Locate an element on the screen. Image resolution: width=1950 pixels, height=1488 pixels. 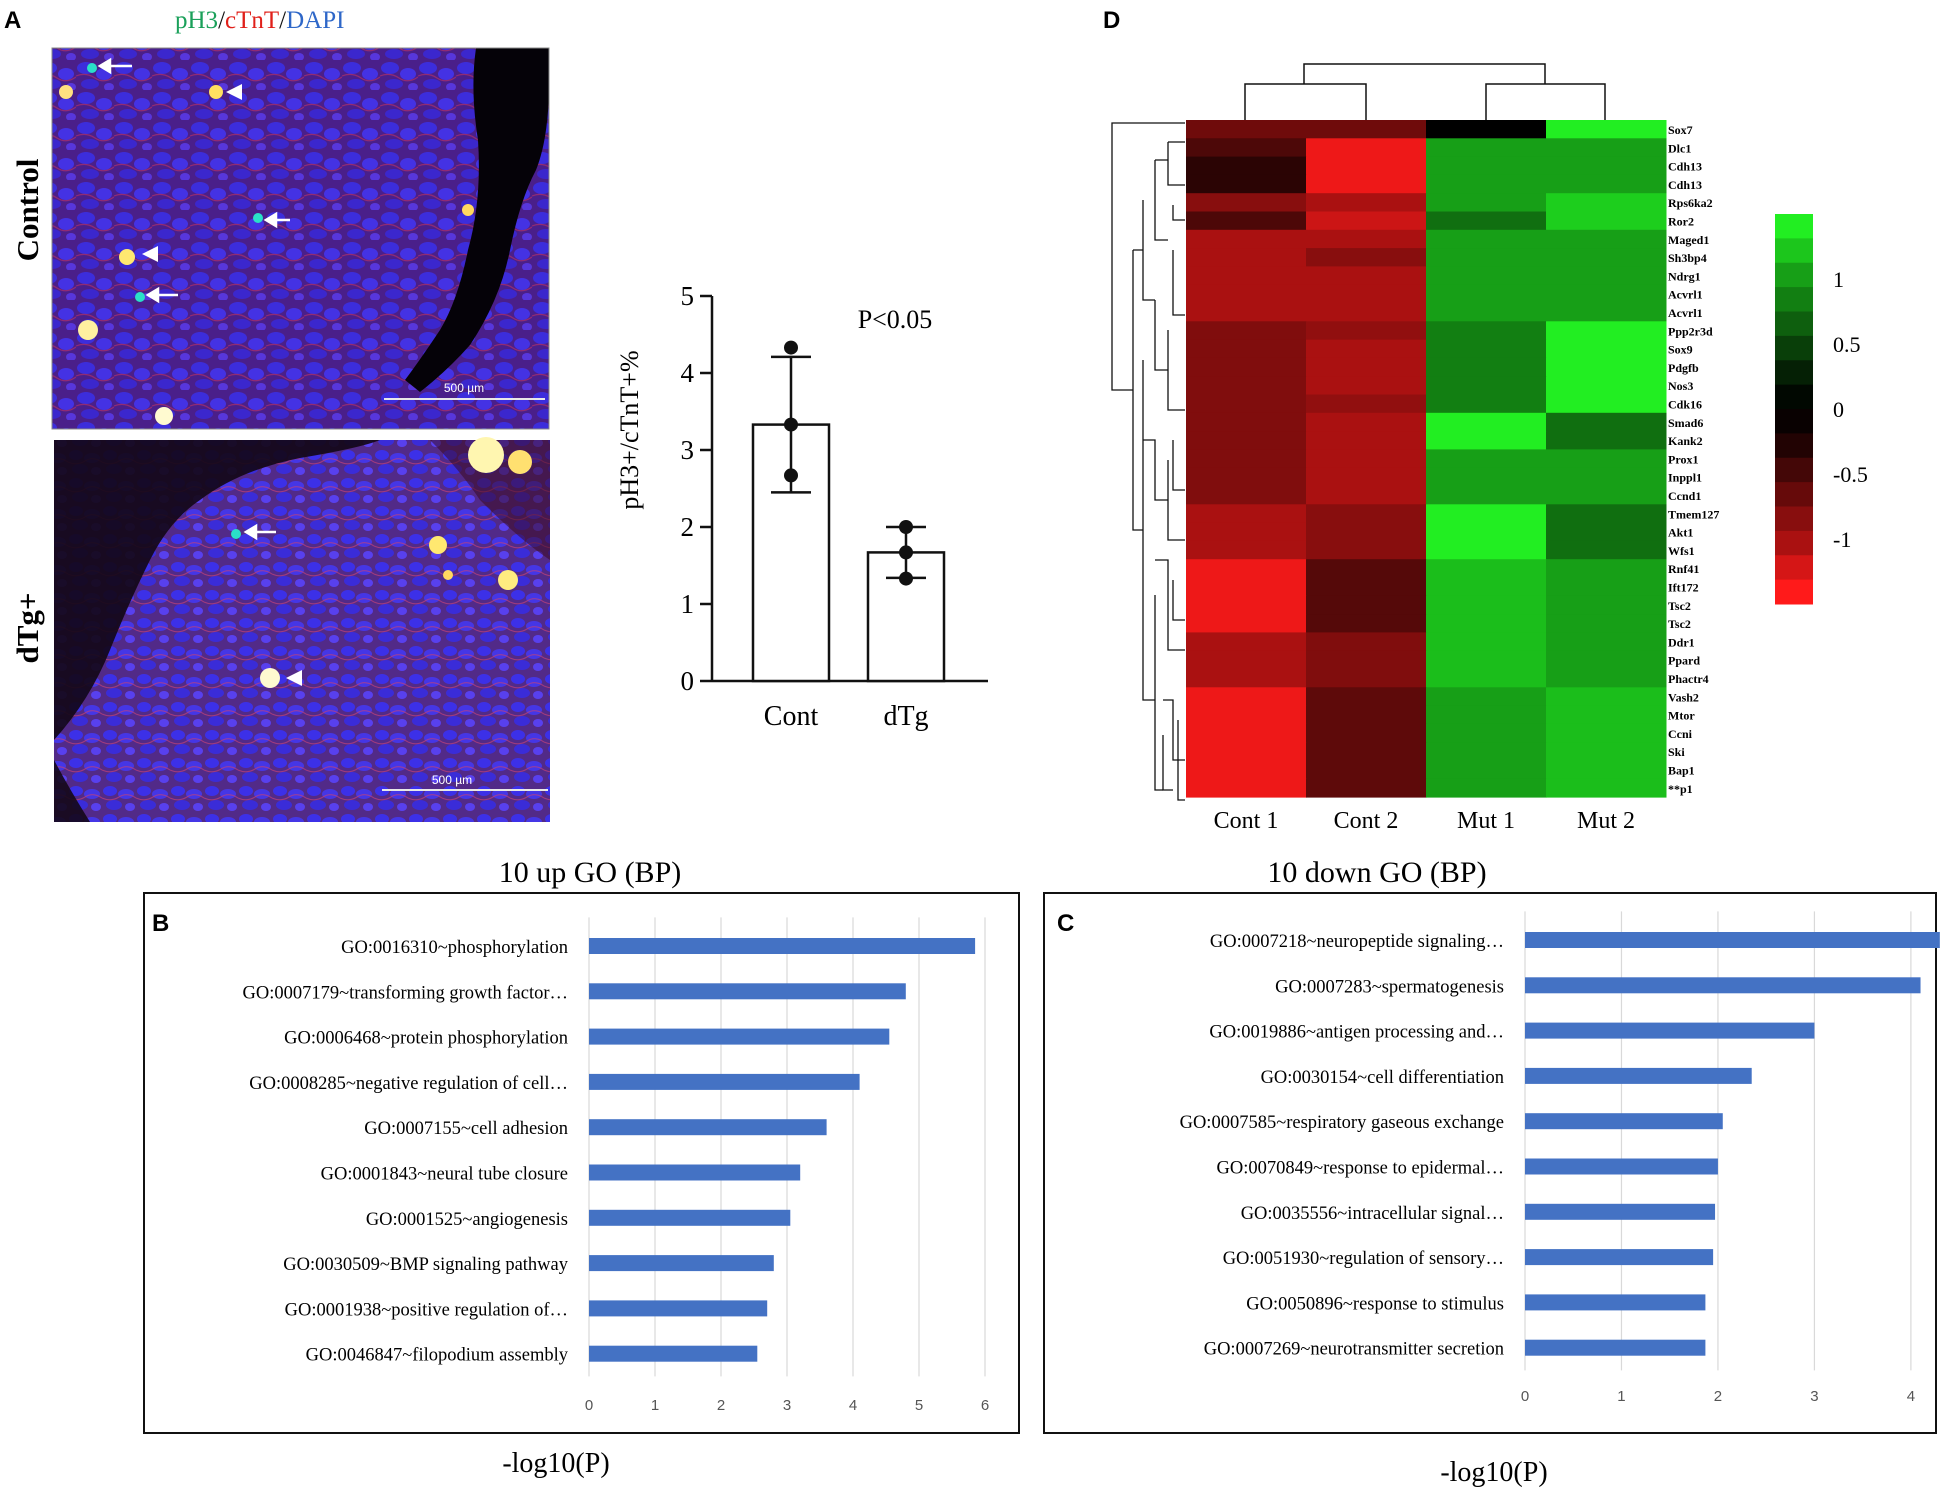
column-label: Mut 1 is located at coordinates (1486, 821).